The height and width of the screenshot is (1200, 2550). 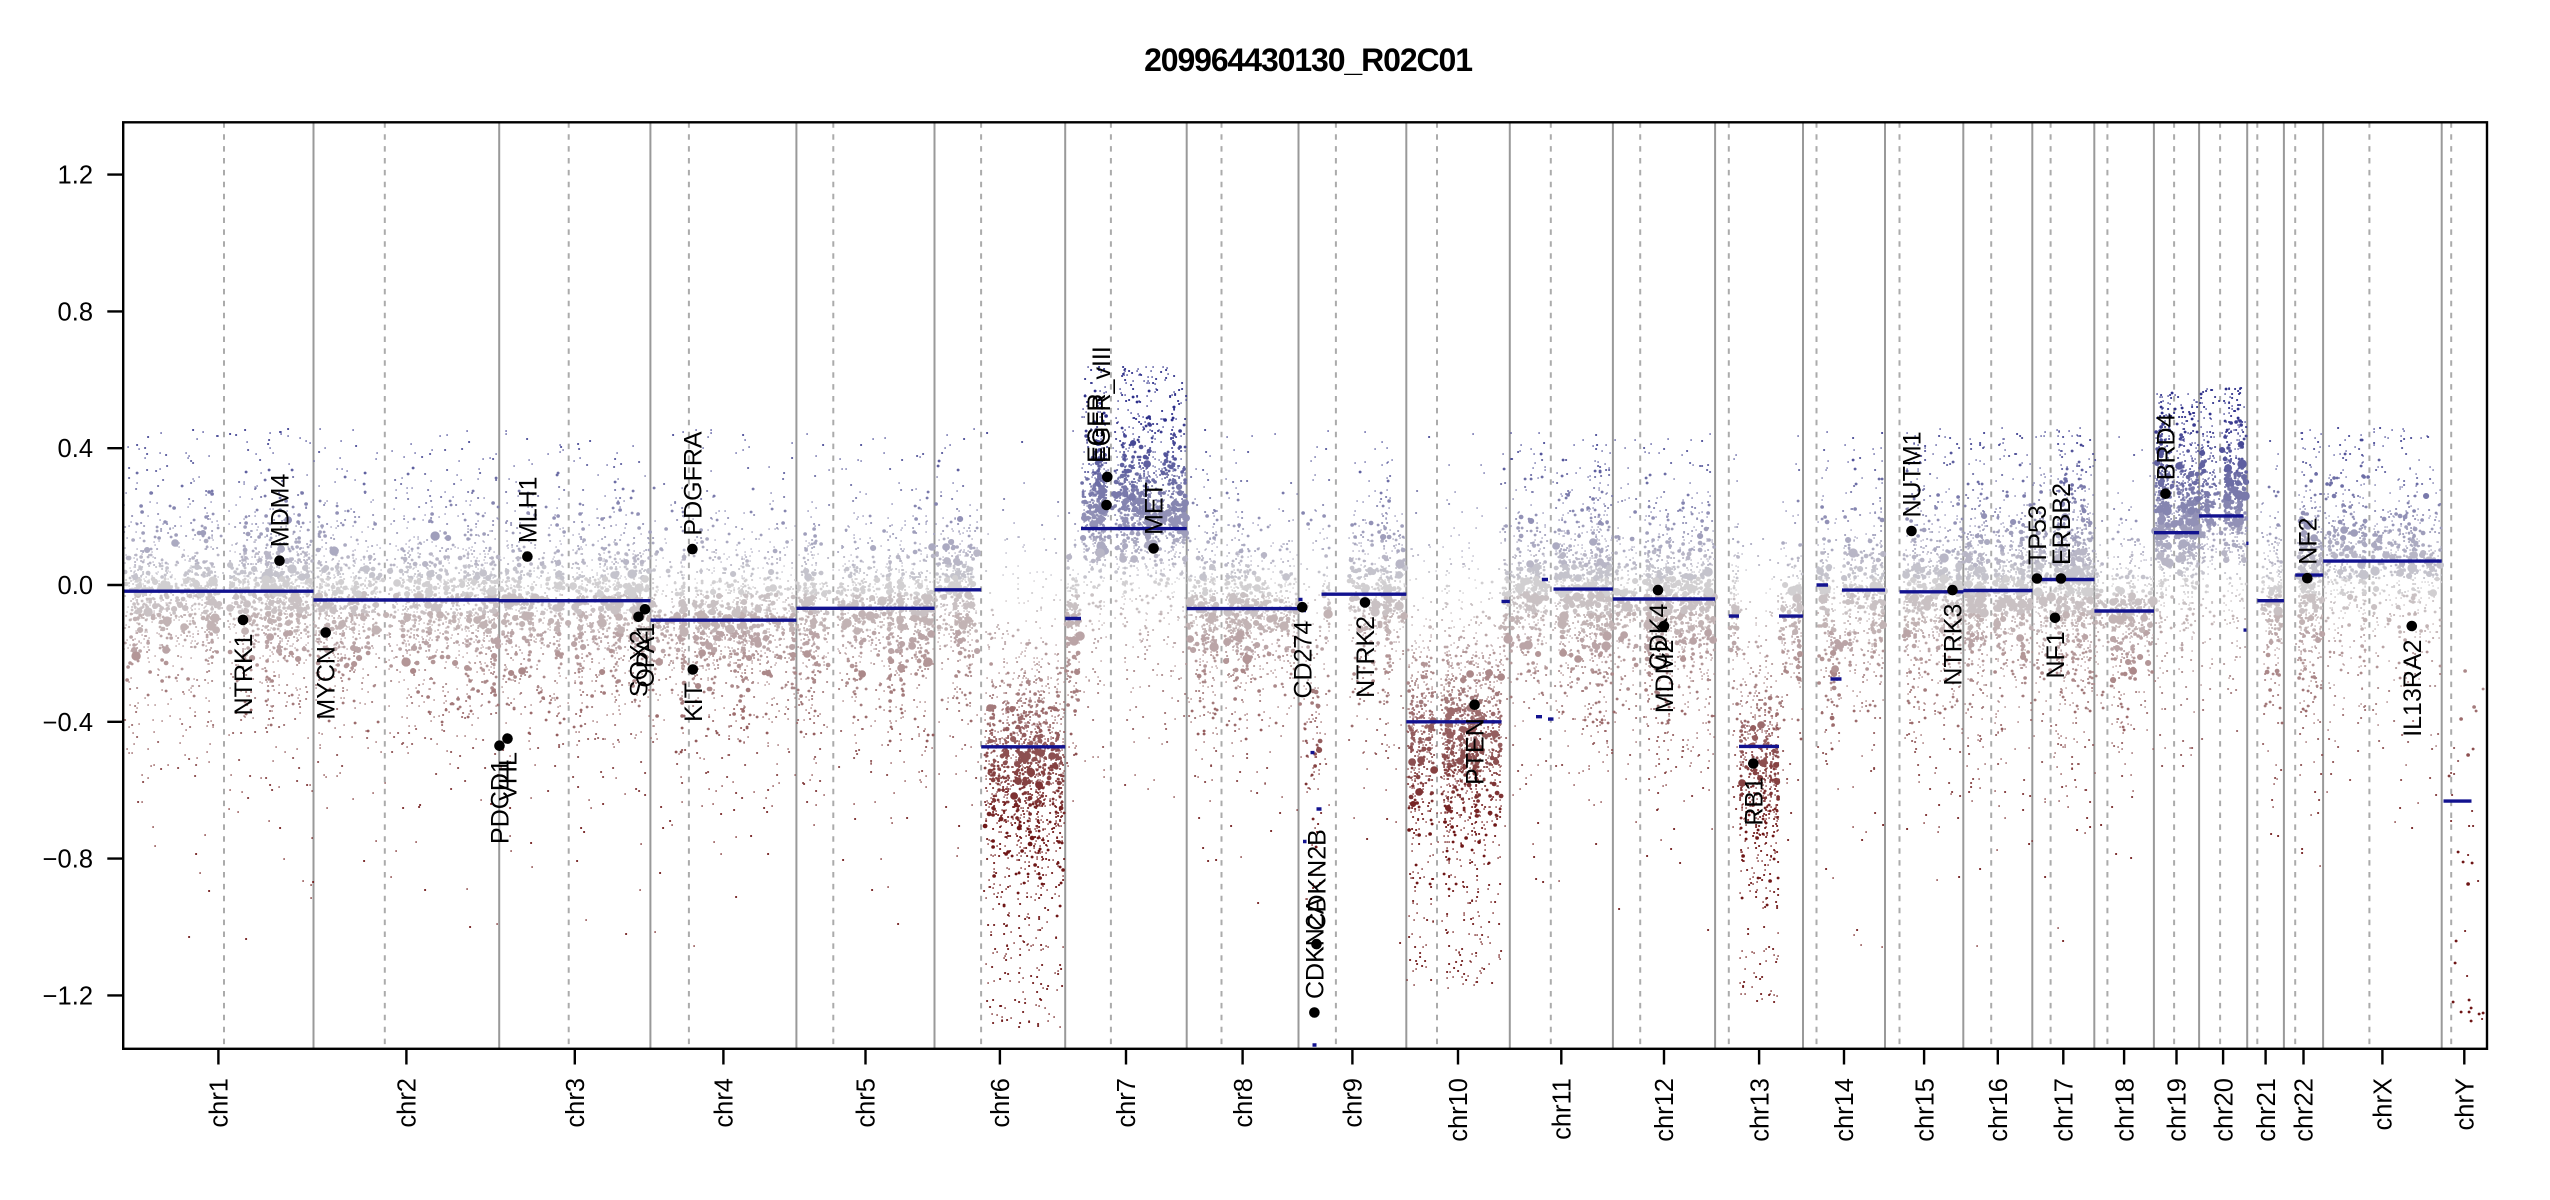 I want to click on svg-text: chr9, so click(x=1354, y=1103).